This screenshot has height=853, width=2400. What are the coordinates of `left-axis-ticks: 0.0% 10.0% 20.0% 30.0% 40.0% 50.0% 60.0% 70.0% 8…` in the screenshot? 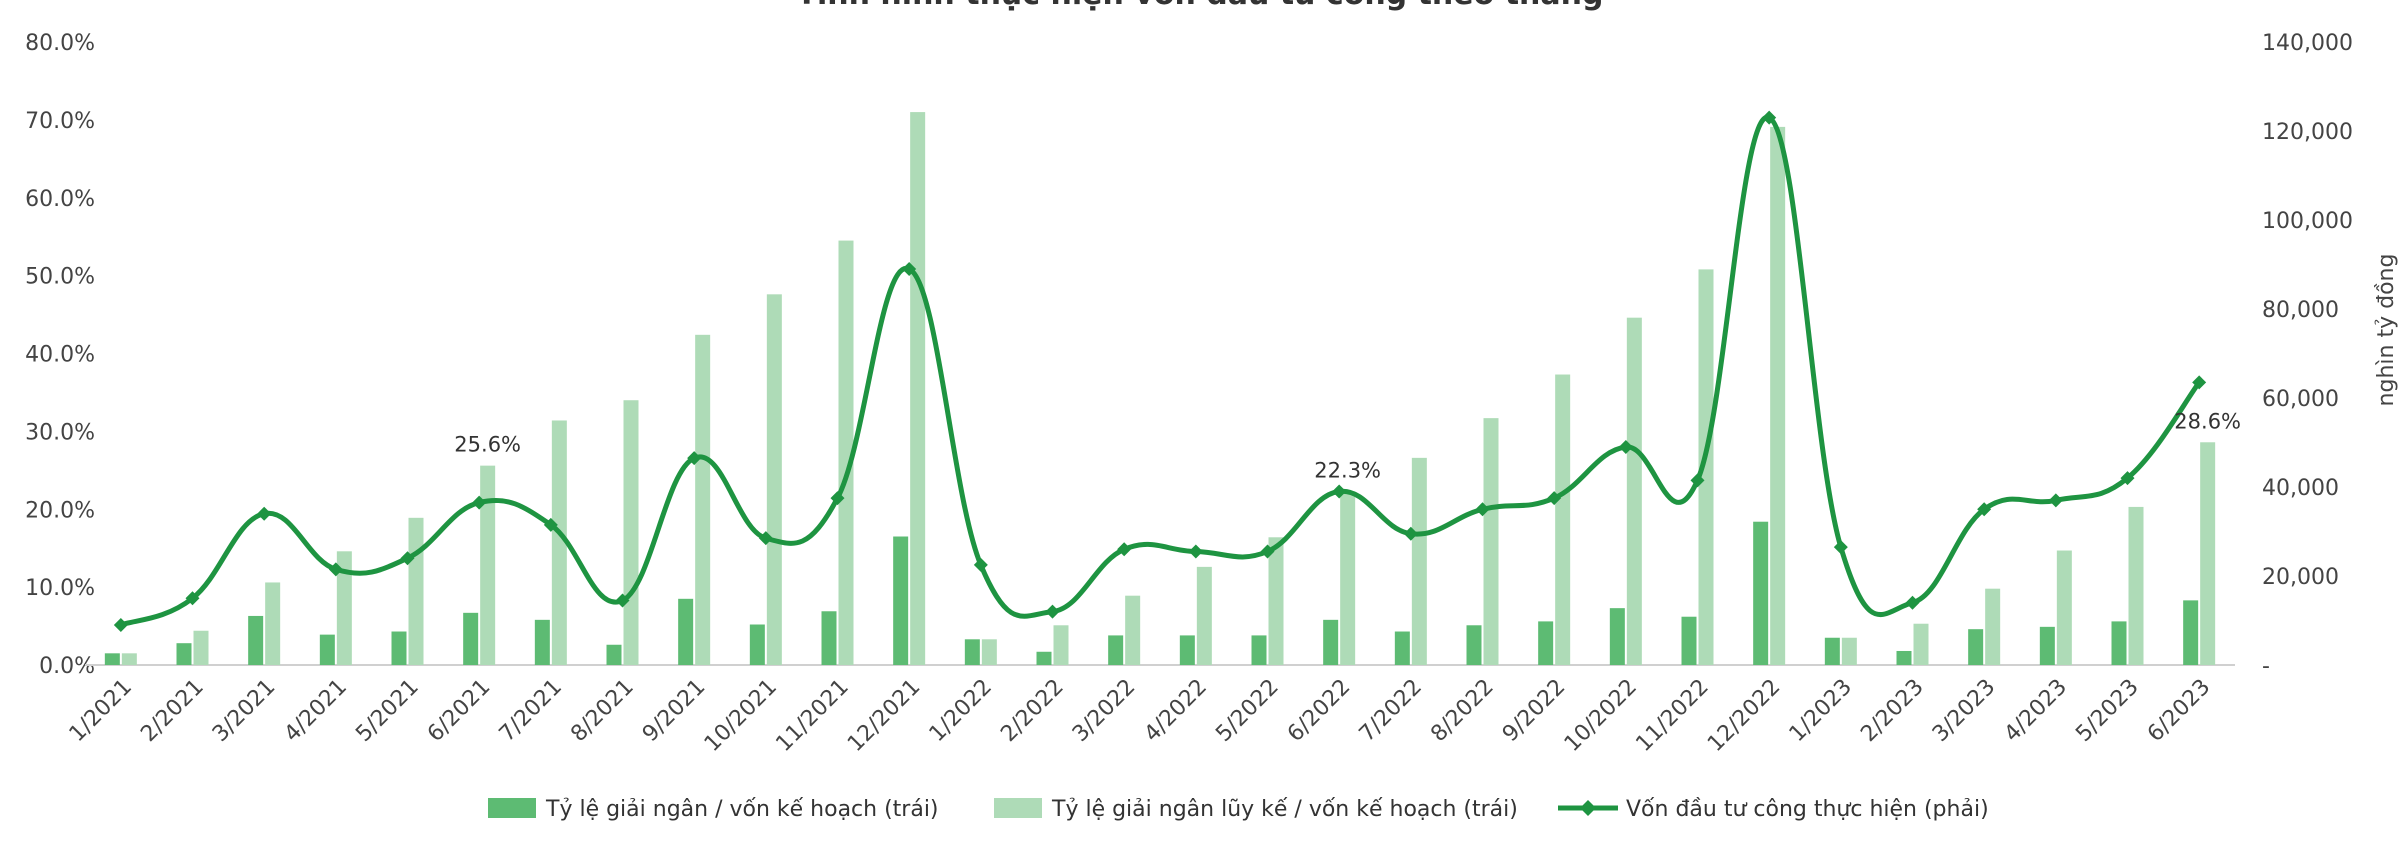 It's located at (60, 355).